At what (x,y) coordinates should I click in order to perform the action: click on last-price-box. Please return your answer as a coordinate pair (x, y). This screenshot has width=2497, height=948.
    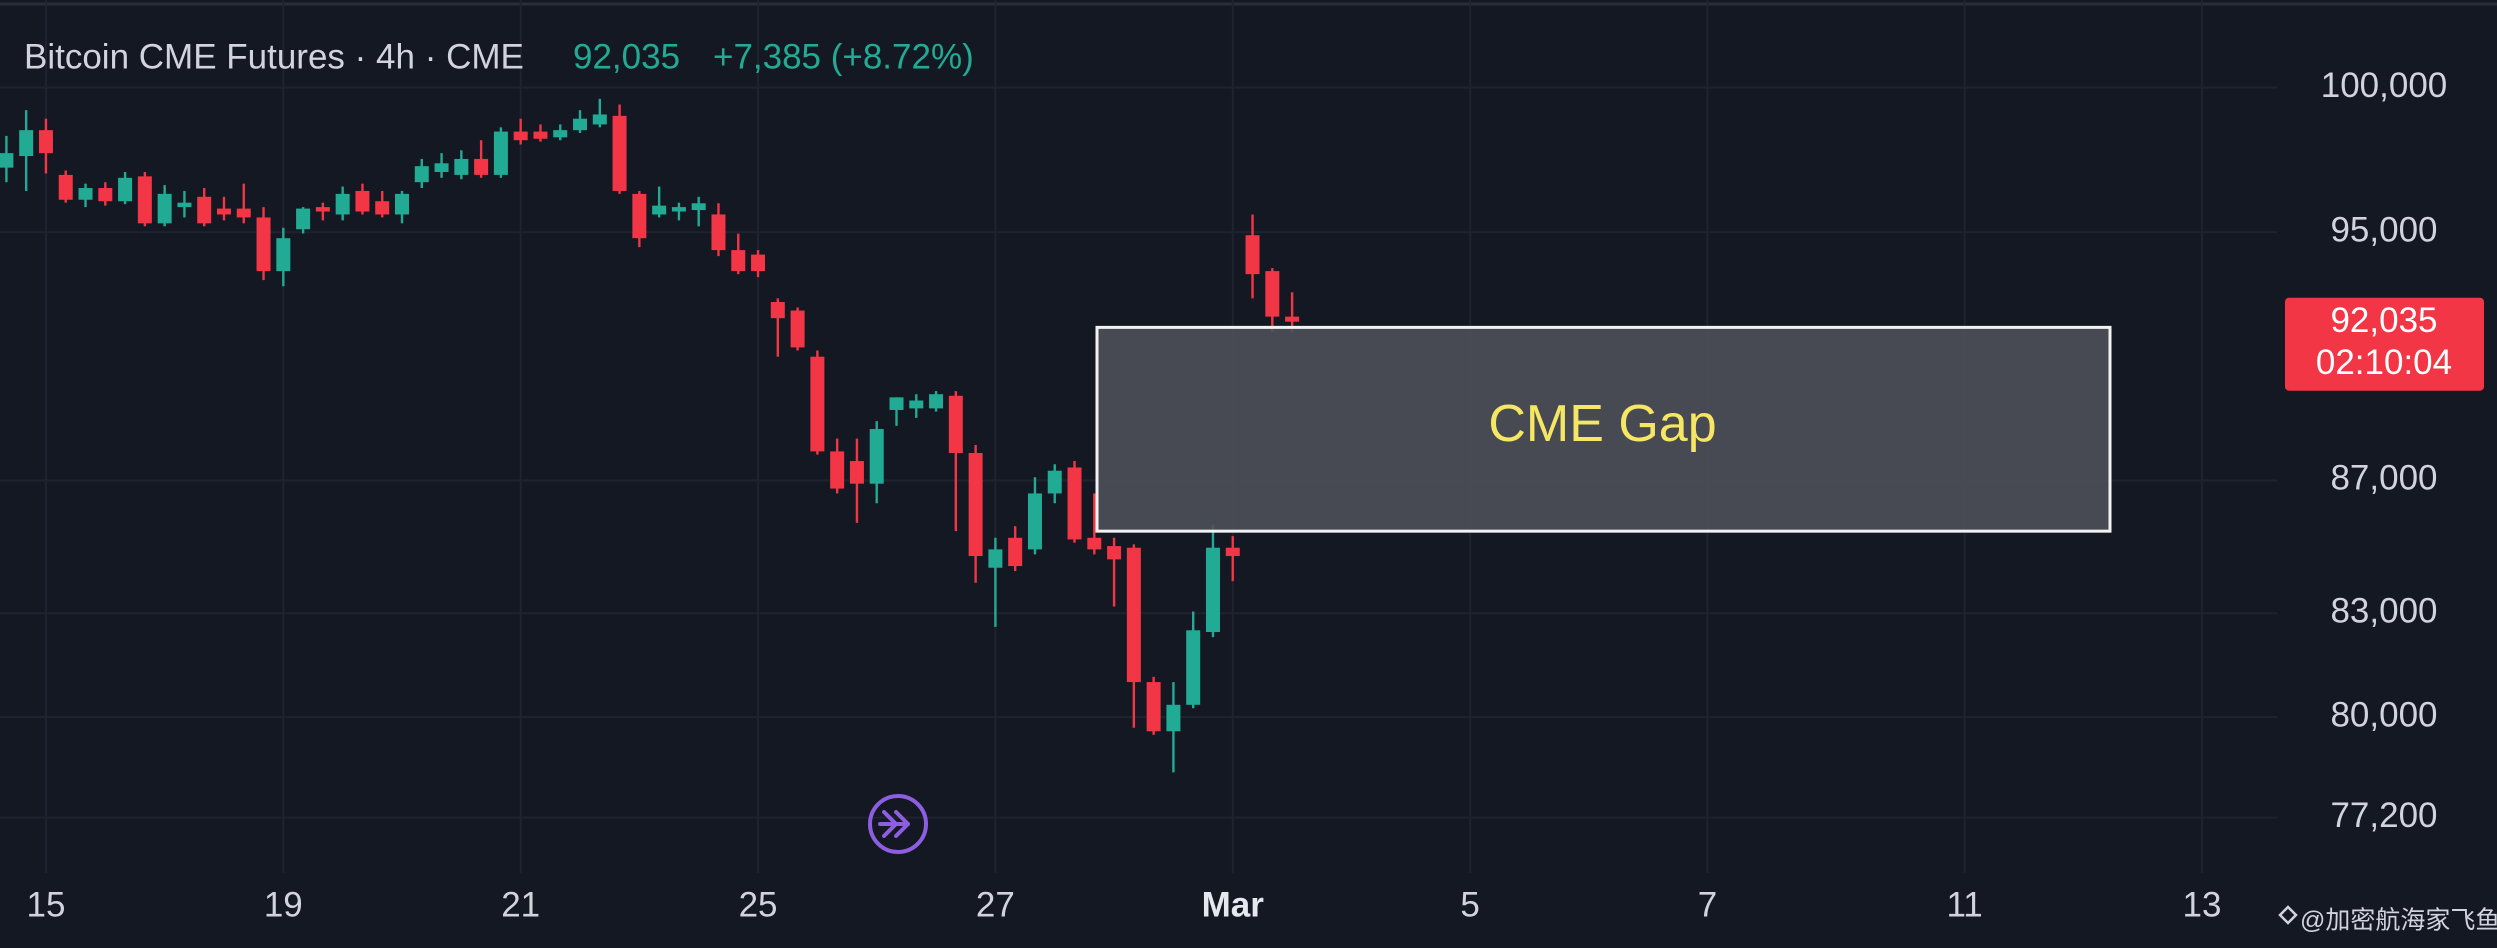
    Looking at the image, I should click on (2384, 344).